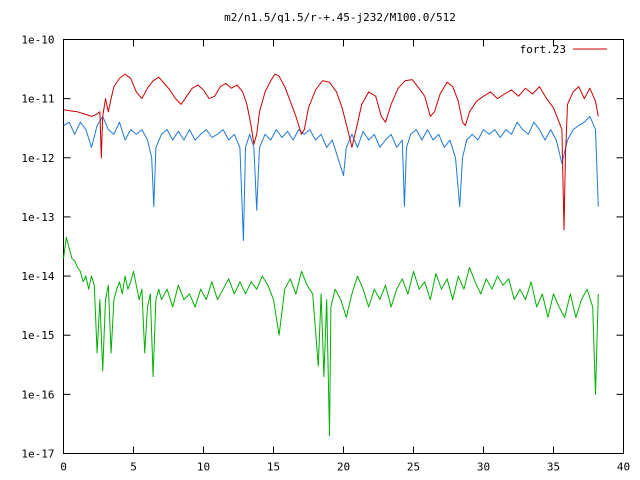  I want to click on y-tick-label: 1e-12, so click(37, 158).